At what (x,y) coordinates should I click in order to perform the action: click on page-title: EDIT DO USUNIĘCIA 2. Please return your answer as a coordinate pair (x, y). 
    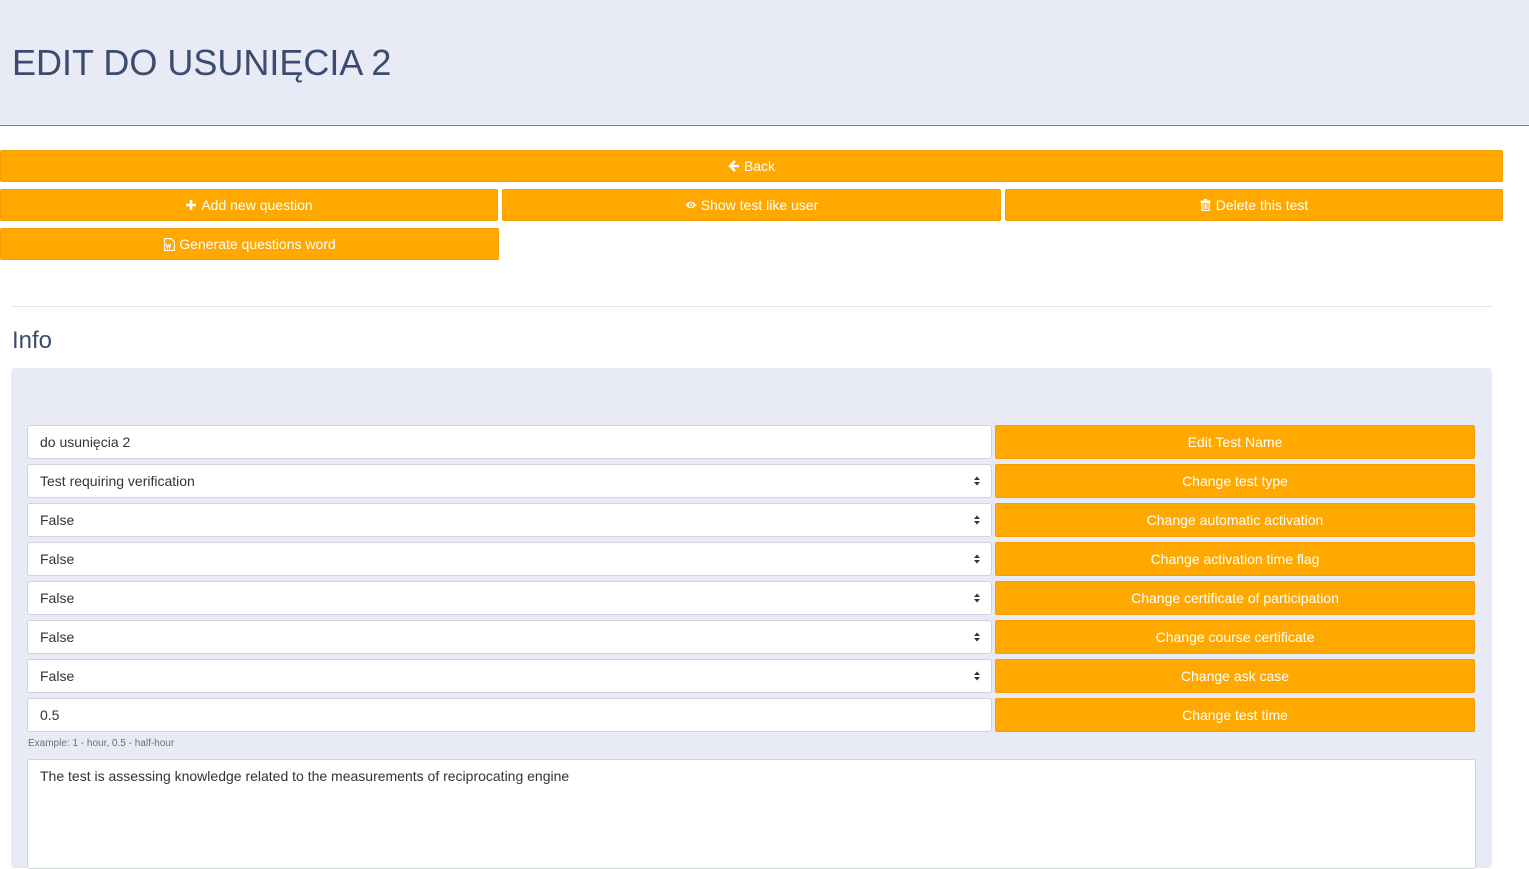
    Looking at the image, I should click on (202, 62).